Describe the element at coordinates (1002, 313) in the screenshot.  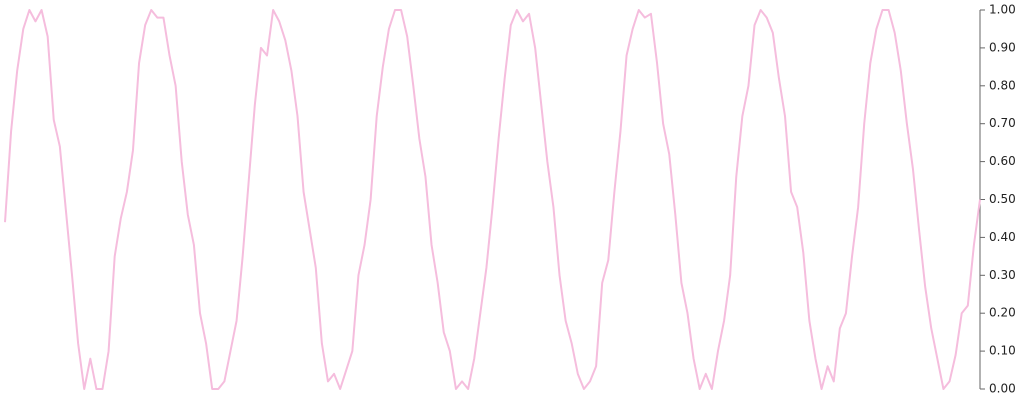
I see `y-tick-label: 0.20` at that location.